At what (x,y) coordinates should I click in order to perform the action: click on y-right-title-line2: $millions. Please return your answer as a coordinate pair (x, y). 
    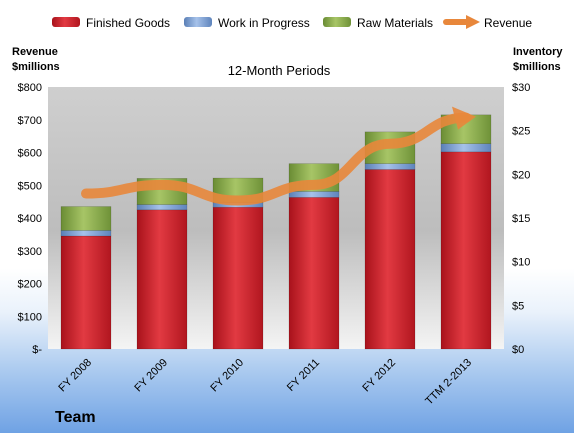
    Looking at the image, I should click on (537, 67).